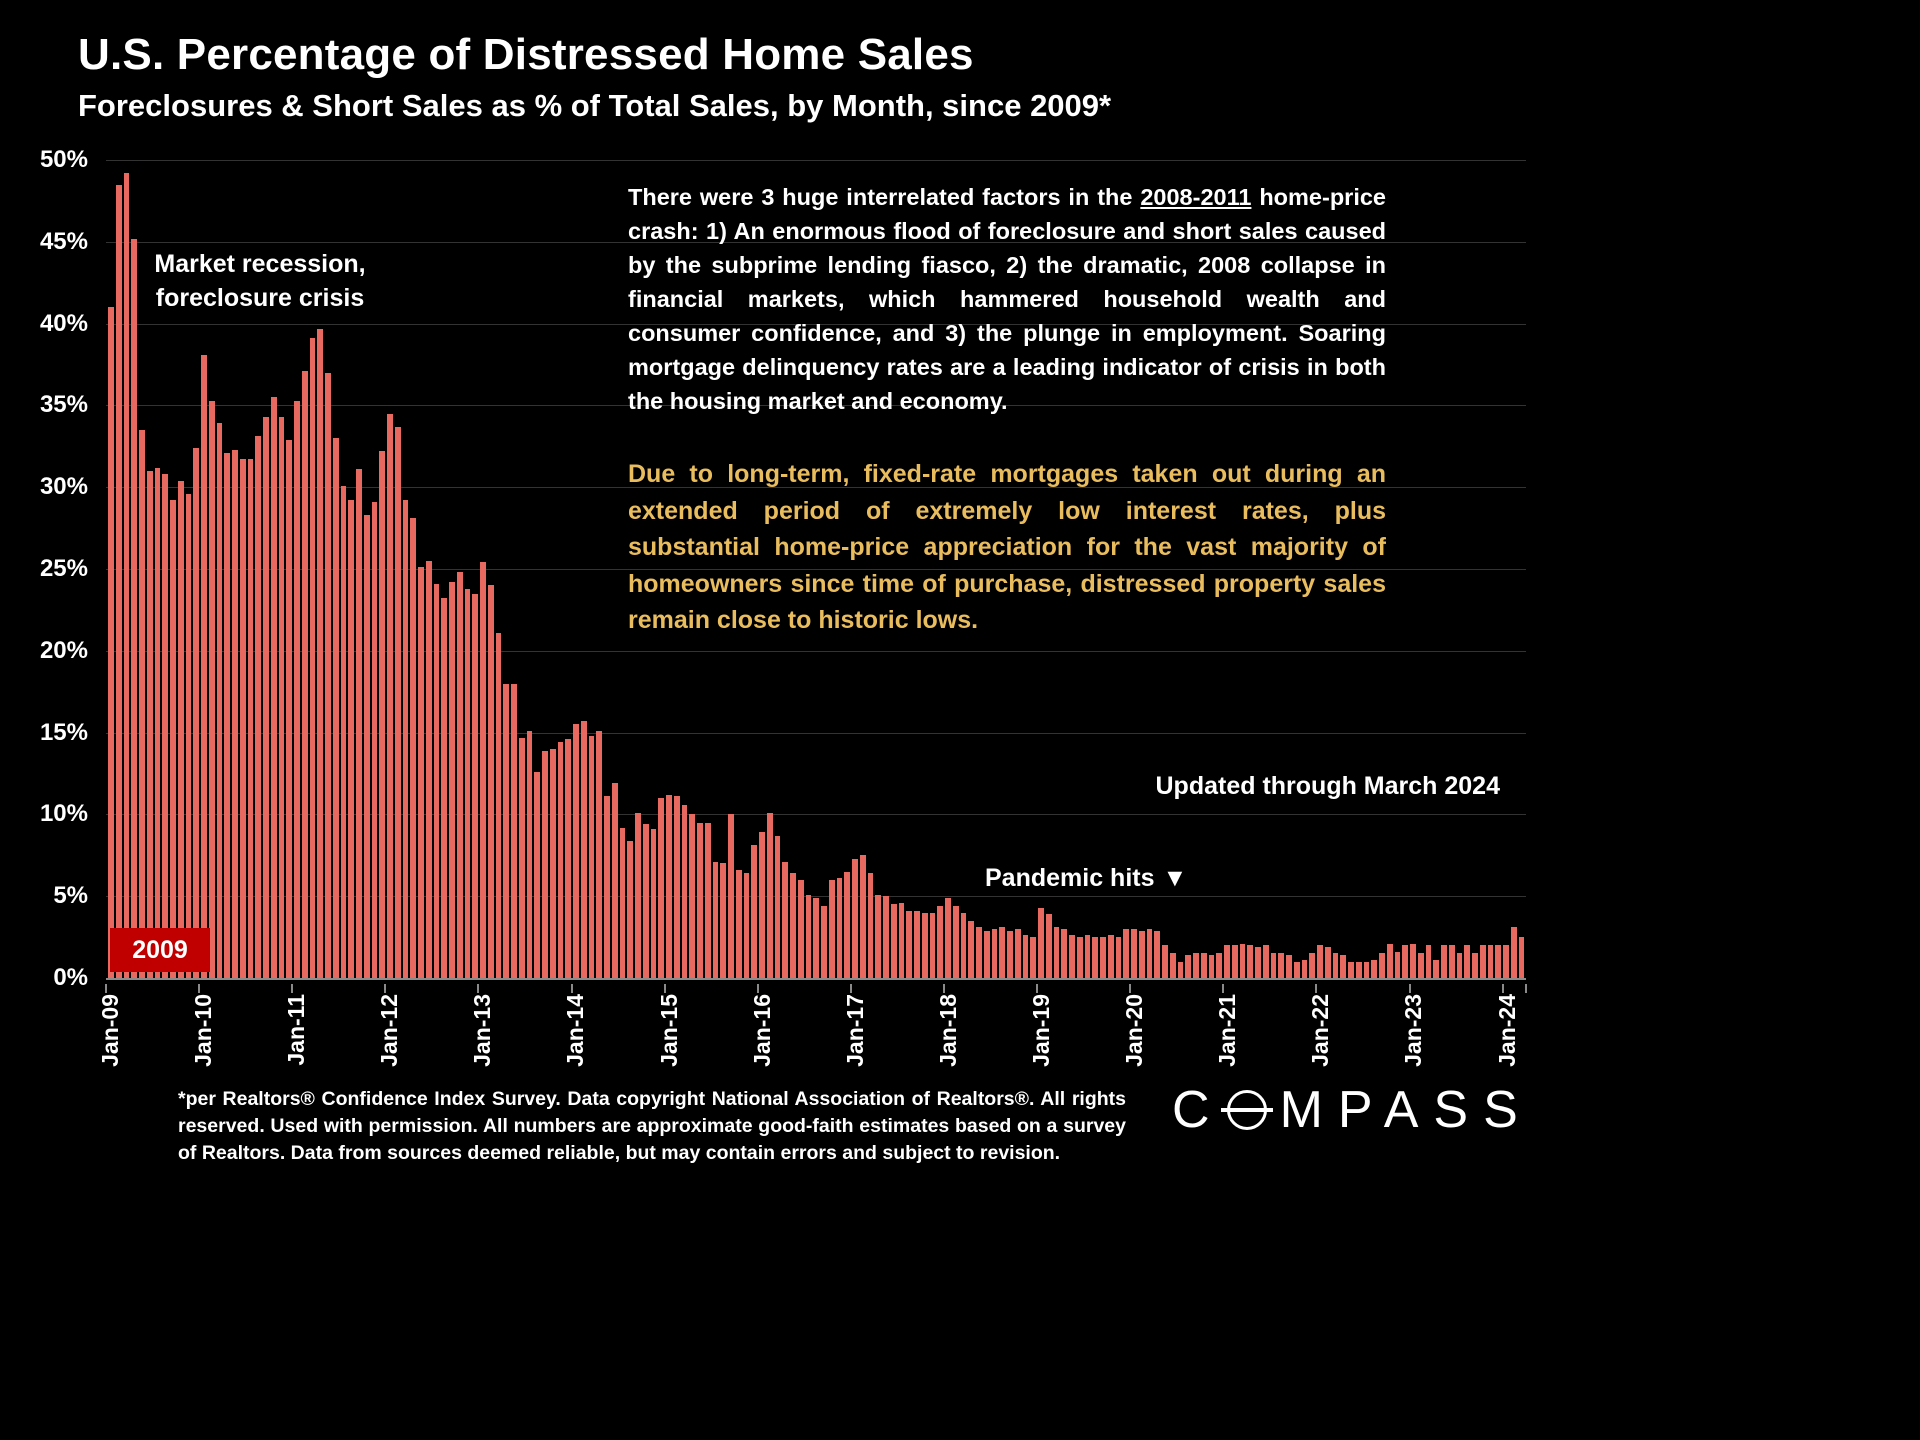  I want to click on y-axis-label: 25%, so click(63, 568).